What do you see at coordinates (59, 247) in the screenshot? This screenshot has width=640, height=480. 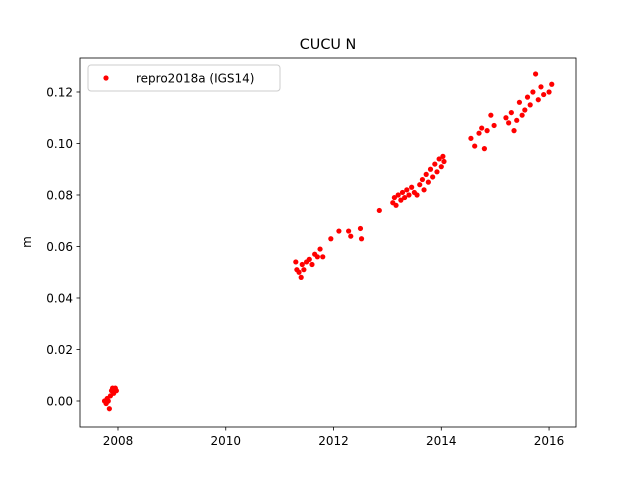 I see `y-tick-label: 0.06` at bounding box center [59, 247].